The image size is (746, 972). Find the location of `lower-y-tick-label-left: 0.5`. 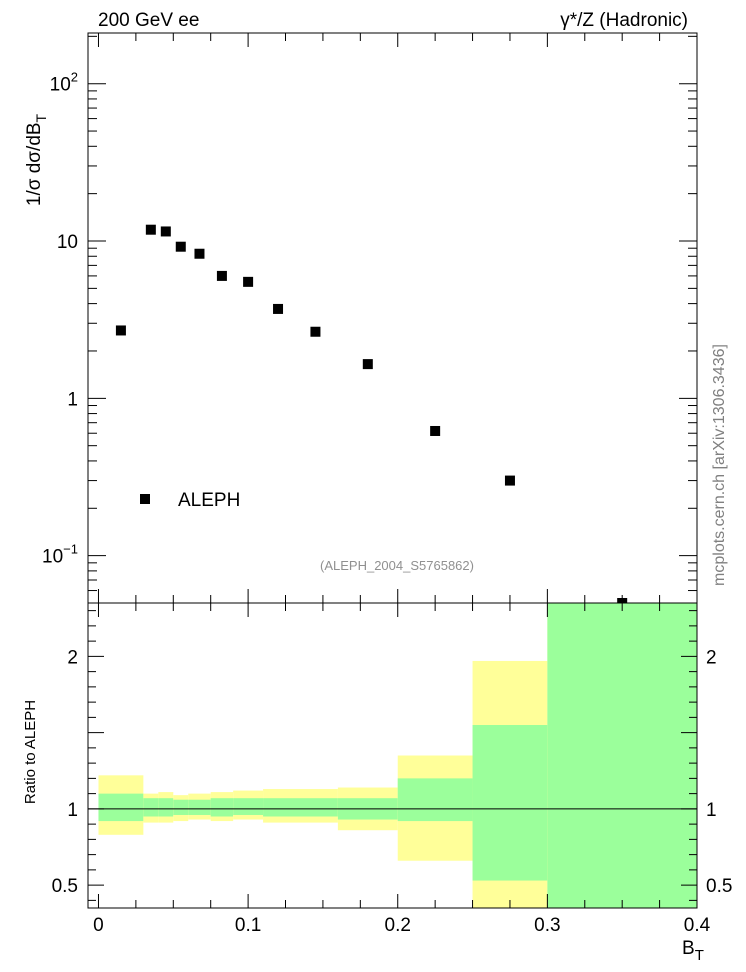

lower-y-tick-label-left: 0.5 is located at coordinates (65, 886).